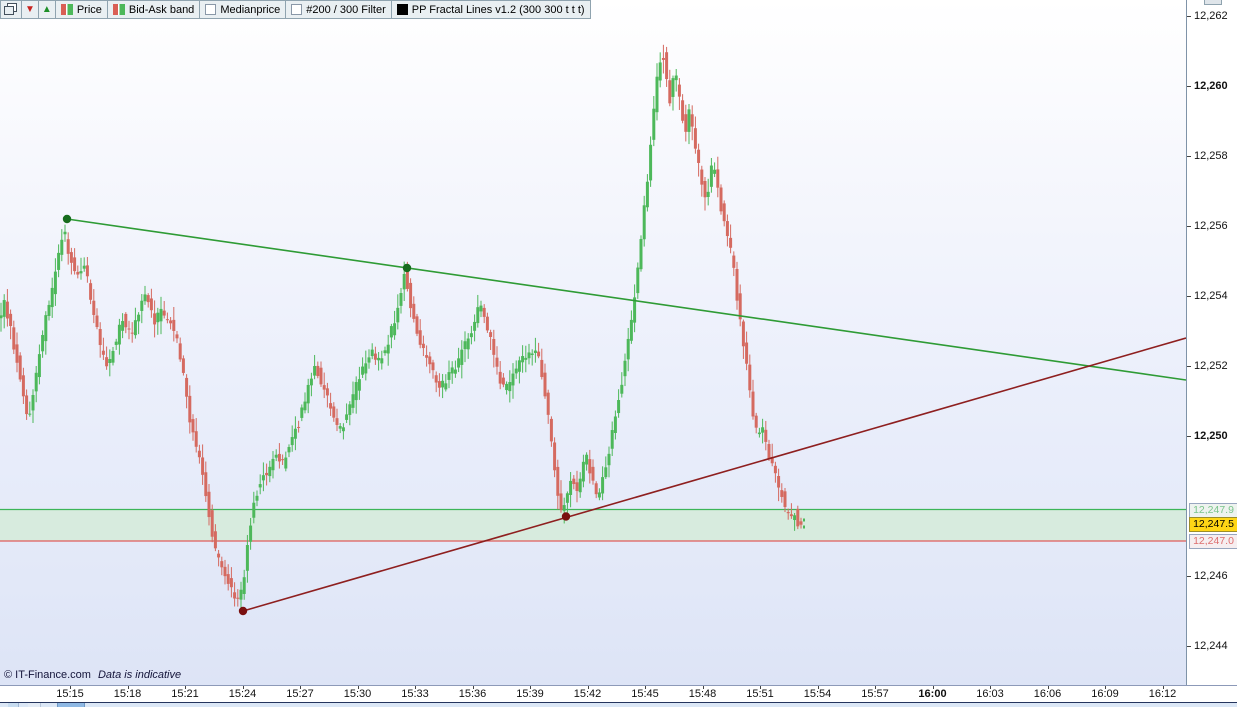 The image size is (1237, 707). What do you see at coordinates (498, 9) in the screenshot?
I see `legend-pp-fractal-lines-label: PP Fractal Lines v1.2 (300 300 t t t)` at bounding box center [498, 9].